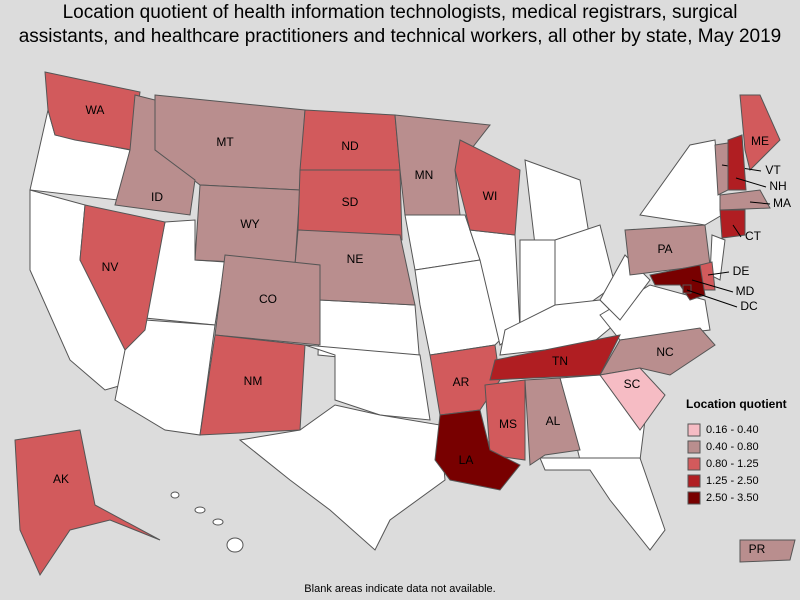 The image size is (800, 600). What do you see at coordinates (749, 306) in the screenshot?
I see `state-label: DC` at bounding box center [749, 306].